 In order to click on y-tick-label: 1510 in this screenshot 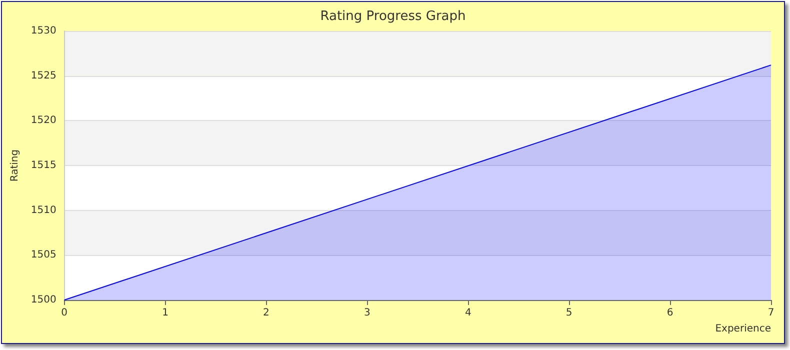, I will do `click(43, 210)`.